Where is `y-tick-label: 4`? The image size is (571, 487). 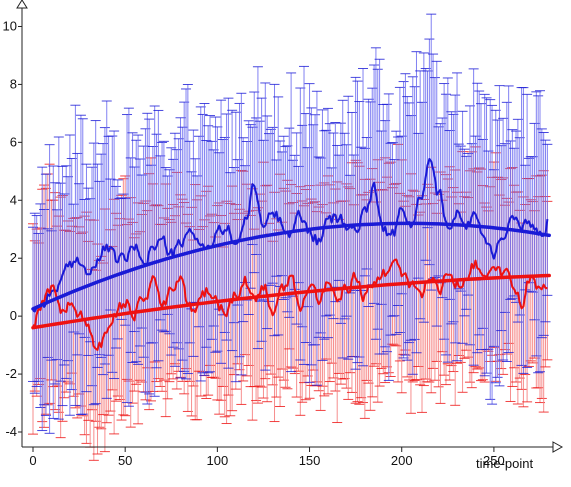
y-tick-label: 4 is located at coordinates (13, 199).